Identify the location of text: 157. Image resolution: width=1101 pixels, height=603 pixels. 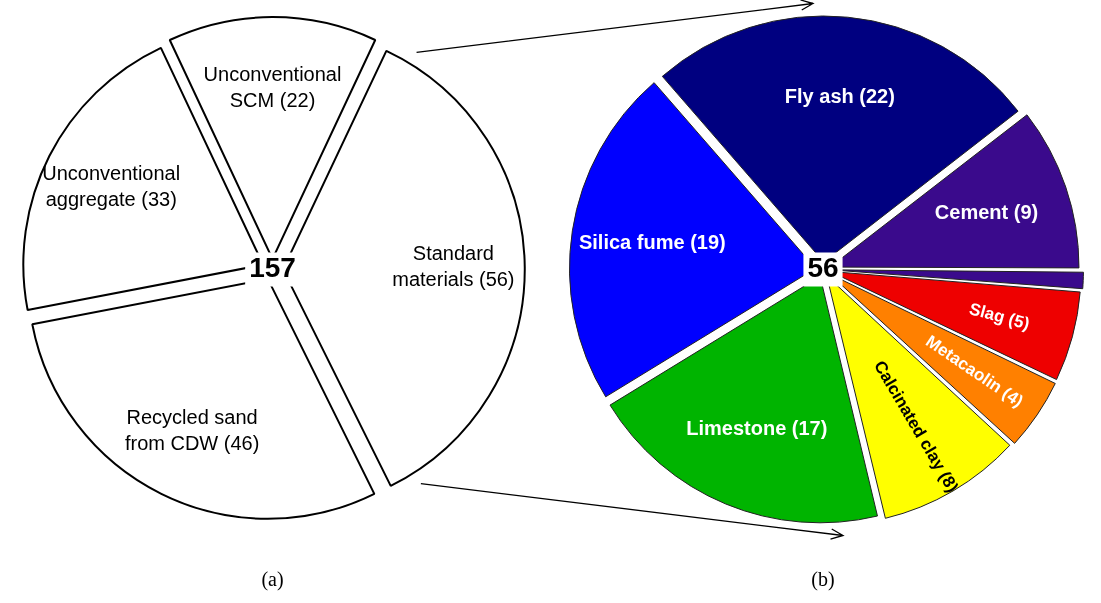
(272, 268).